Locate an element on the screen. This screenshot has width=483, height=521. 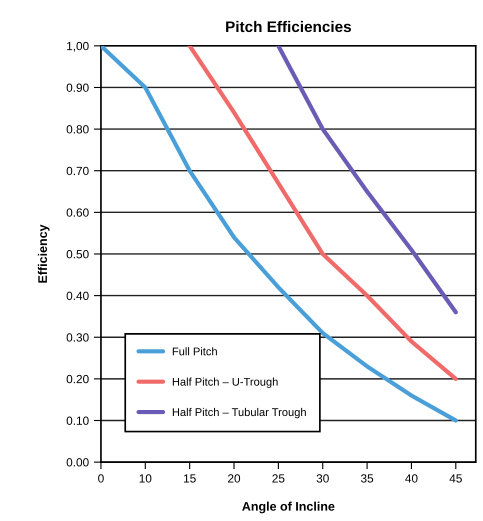
x-tick-label: 25 is located at coordinates (278, 478).